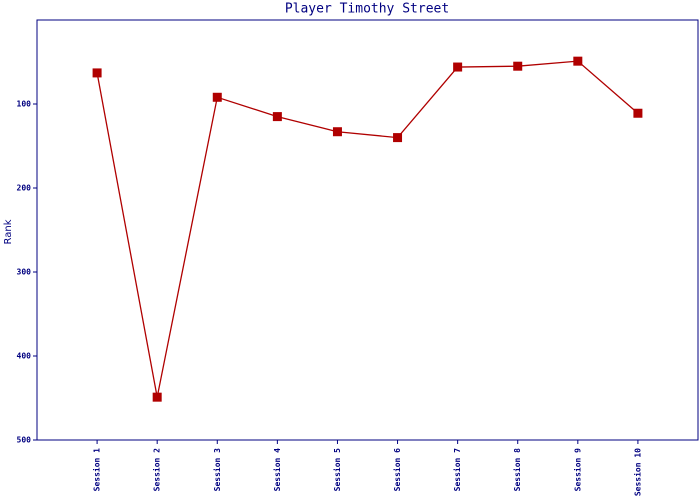  I want to click on x-tick-label: Session 10, so click(637, 472).